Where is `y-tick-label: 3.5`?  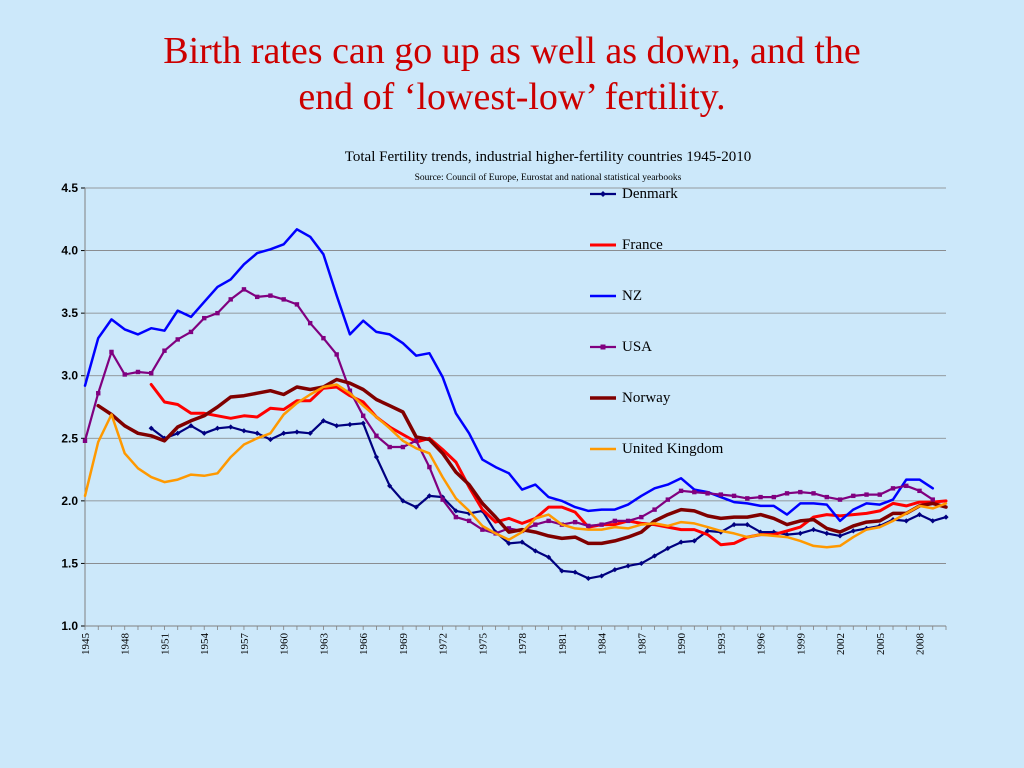 y-tick-label: 3.5 is located at coordinates (69, 313).